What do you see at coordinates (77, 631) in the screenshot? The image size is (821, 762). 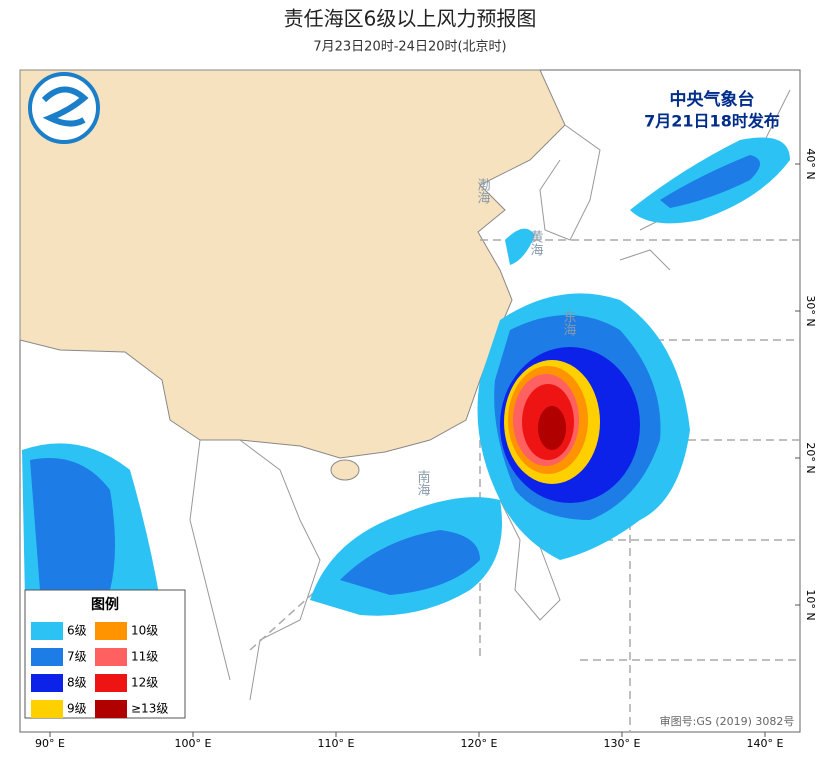 I see `legend-label: 6级` at bounding box center [77, 631].